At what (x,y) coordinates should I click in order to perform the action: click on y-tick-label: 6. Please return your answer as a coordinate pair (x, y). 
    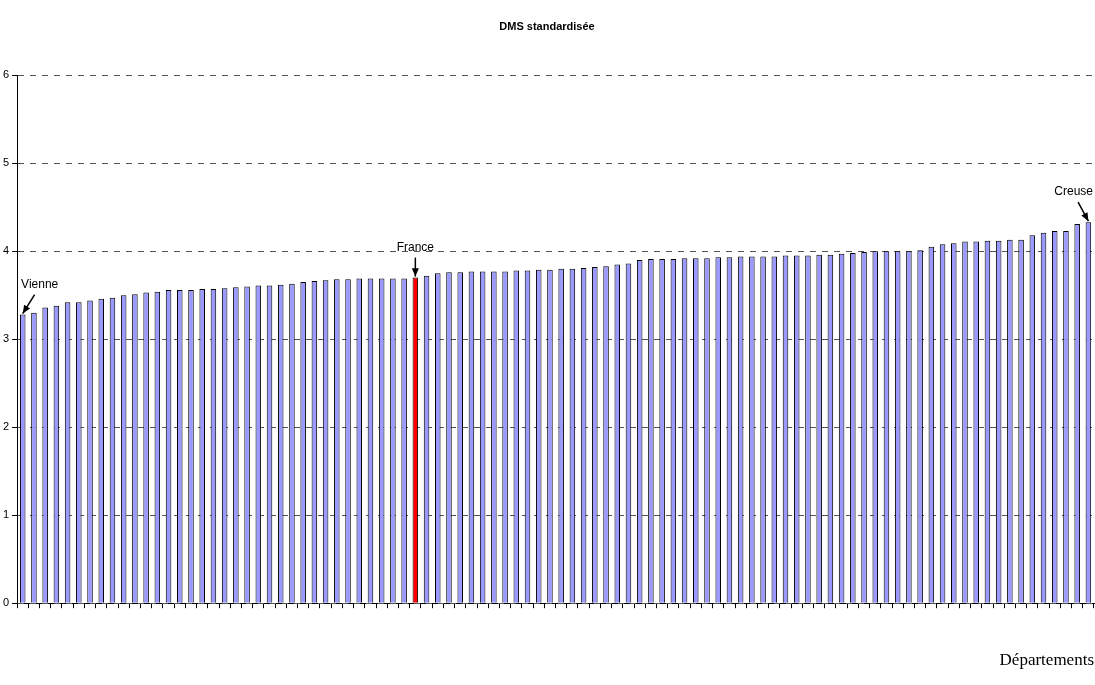
    Looking at the image, I should click on (6, 74).